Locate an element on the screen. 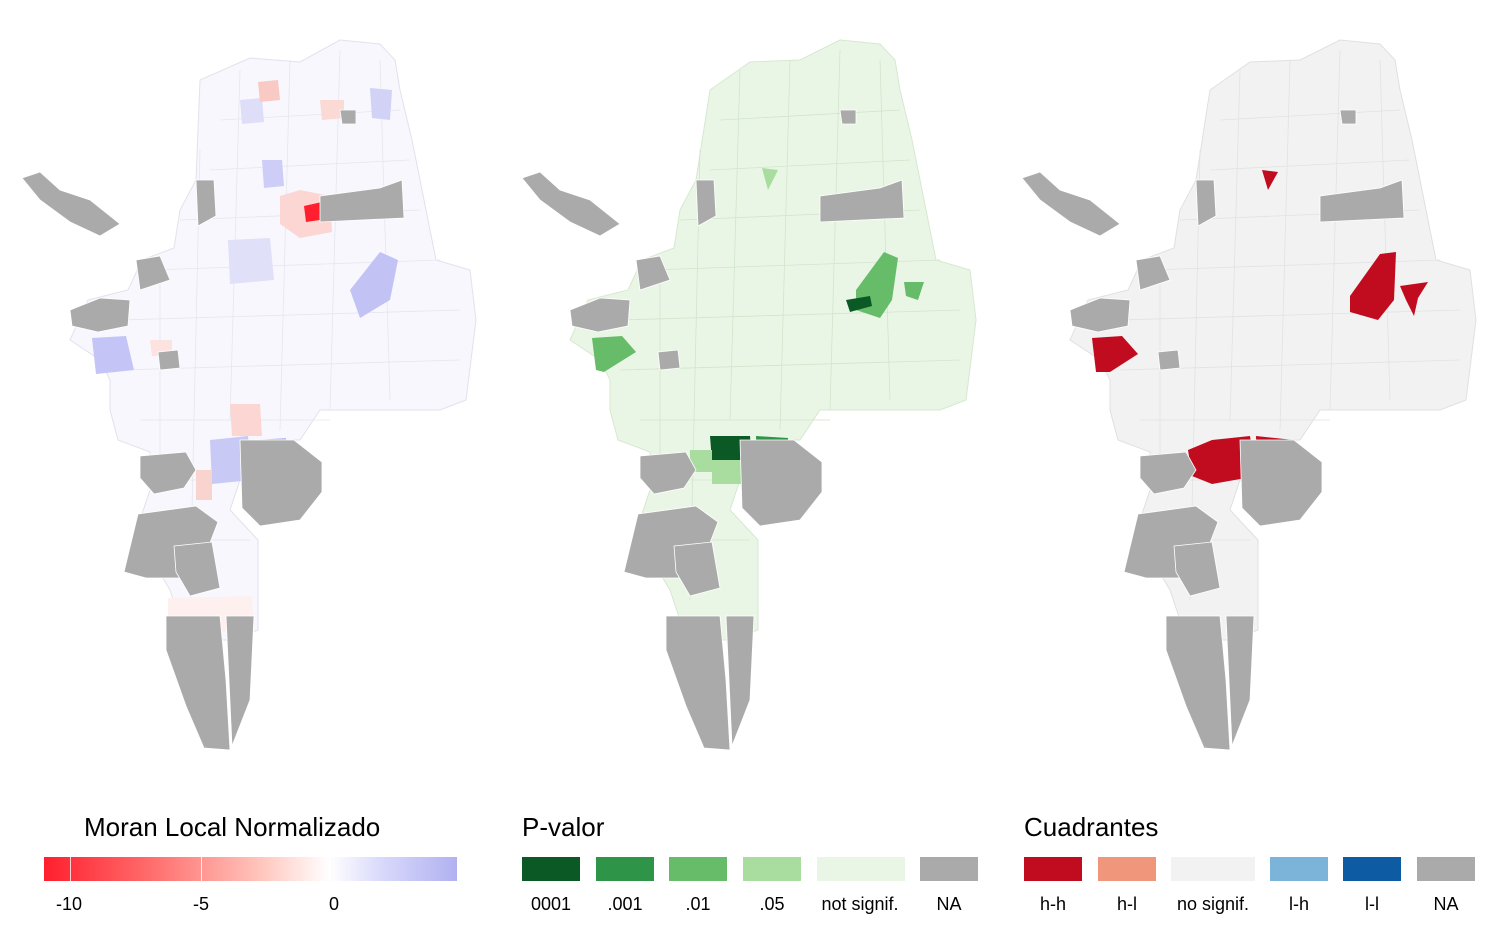 The height and width of the screenshot is (927, 1500). colorbar-label-neg5: -5 is located at coordinates (201, 904).